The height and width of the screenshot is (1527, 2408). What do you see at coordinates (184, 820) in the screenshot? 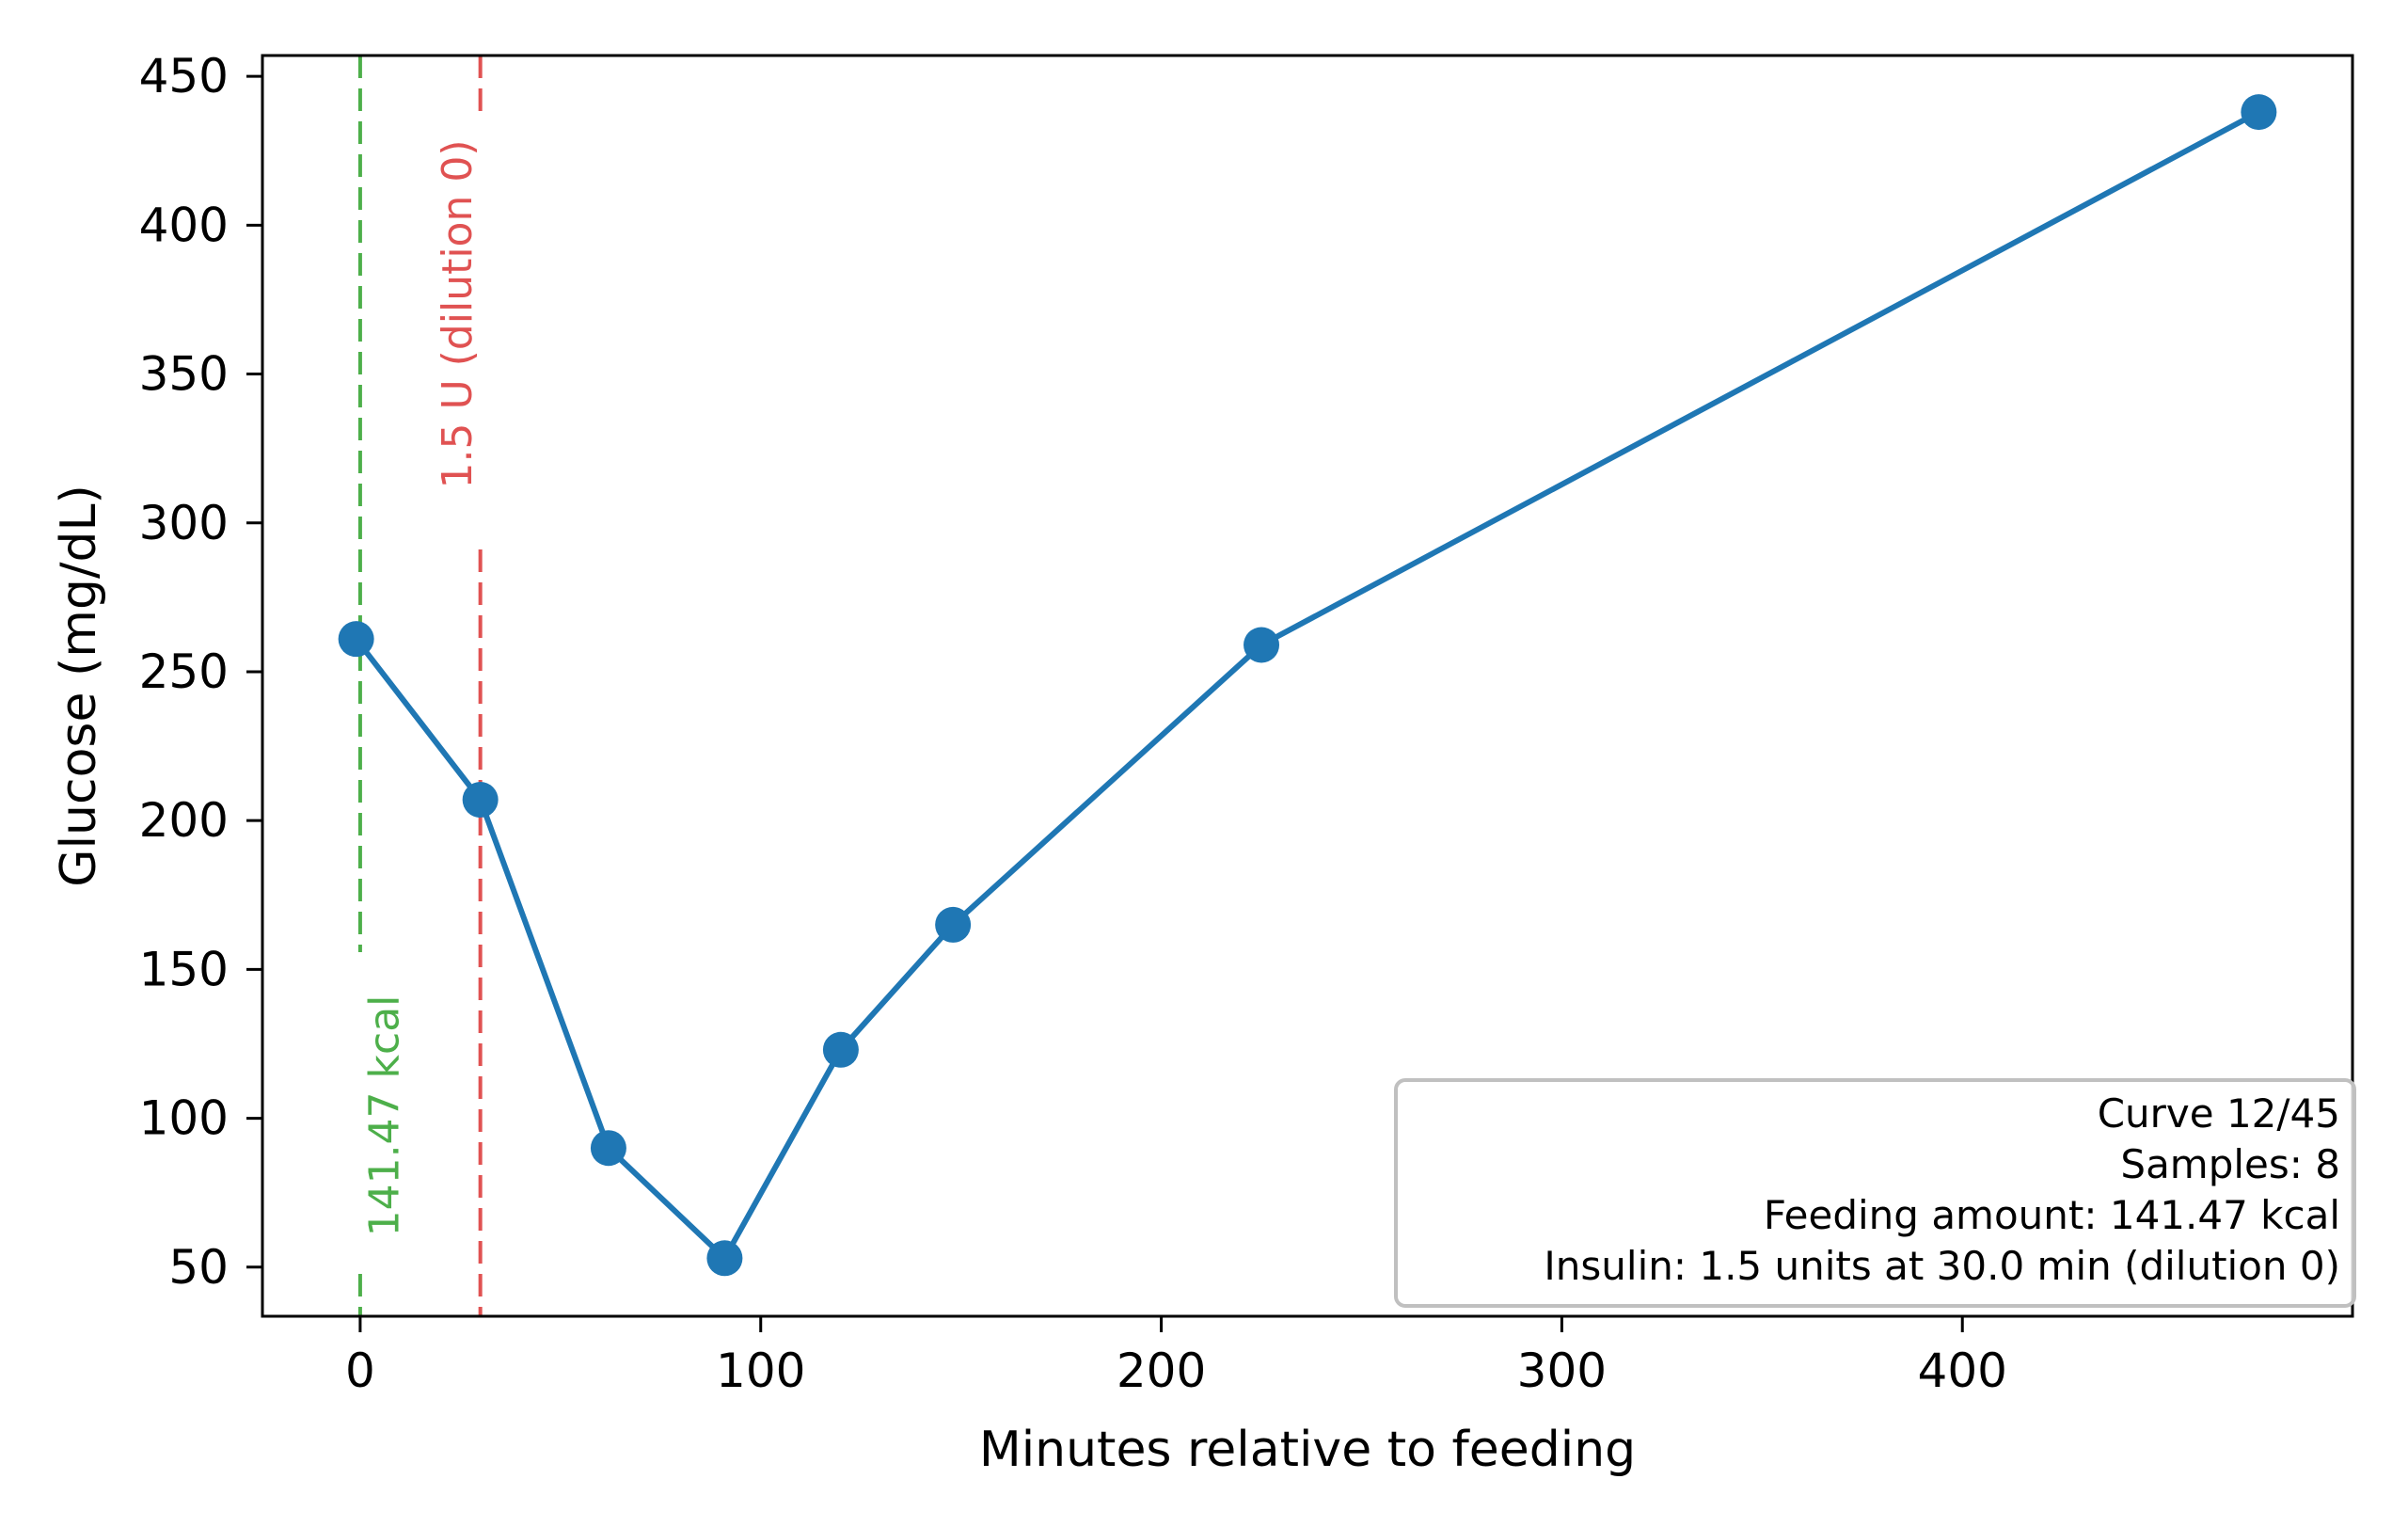
I see `y-tick-label: 200` at bounding box center [184, 820].